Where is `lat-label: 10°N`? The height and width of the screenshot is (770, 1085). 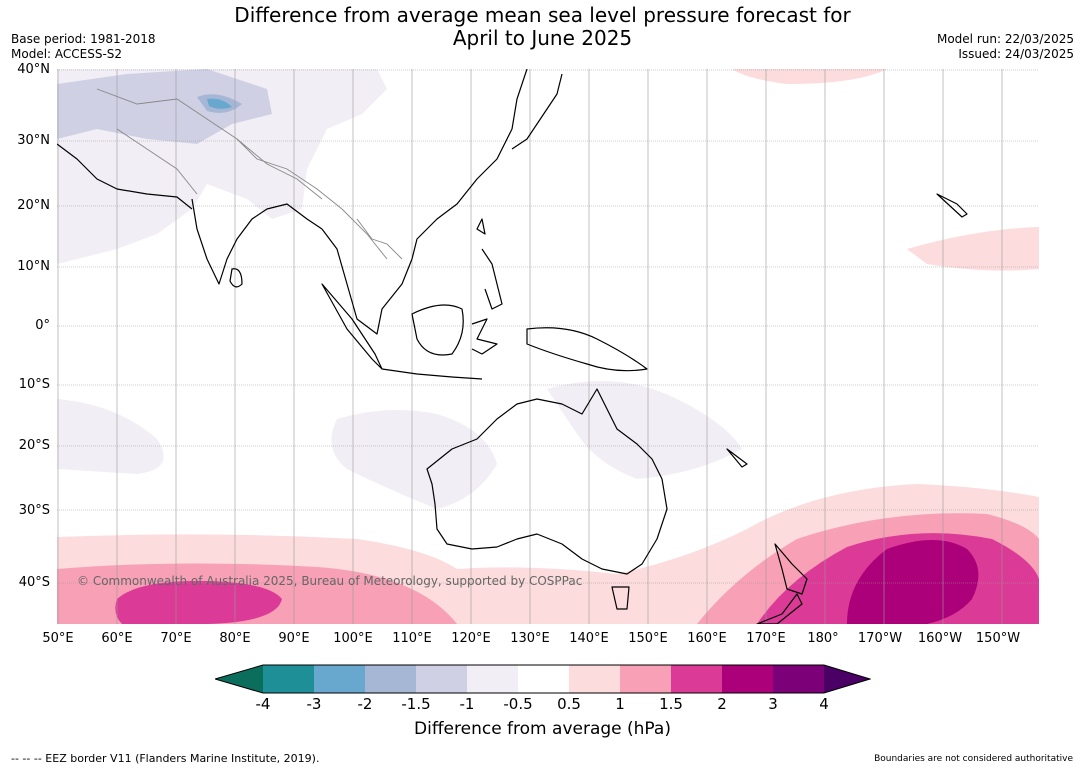 lat-label: 10°N is located at coordinates (33, 266).